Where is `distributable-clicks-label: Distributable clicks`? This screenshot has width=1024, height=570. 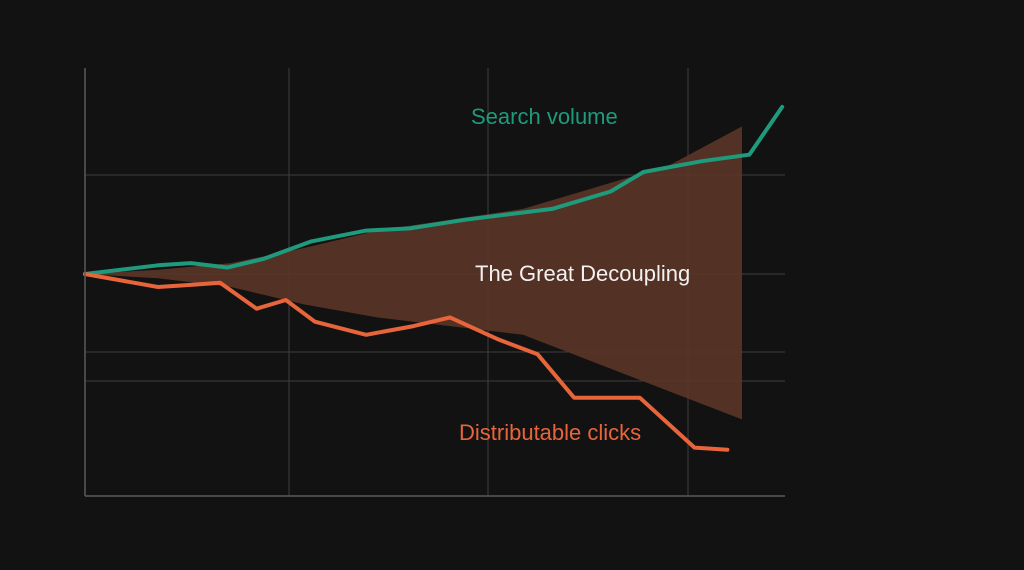
distributable-clicks-label: Distributable clicks is located at coordinates (550, 432).